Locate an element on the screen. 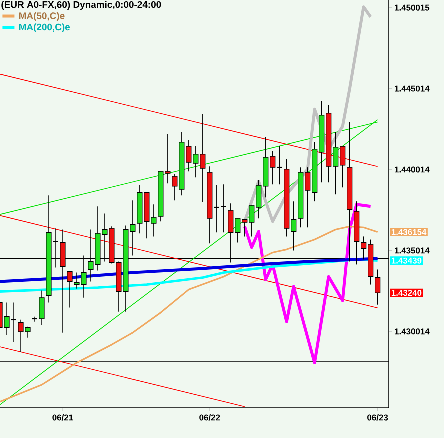  legend-label: MA(50,C)e is located at coordinates (42, 17).